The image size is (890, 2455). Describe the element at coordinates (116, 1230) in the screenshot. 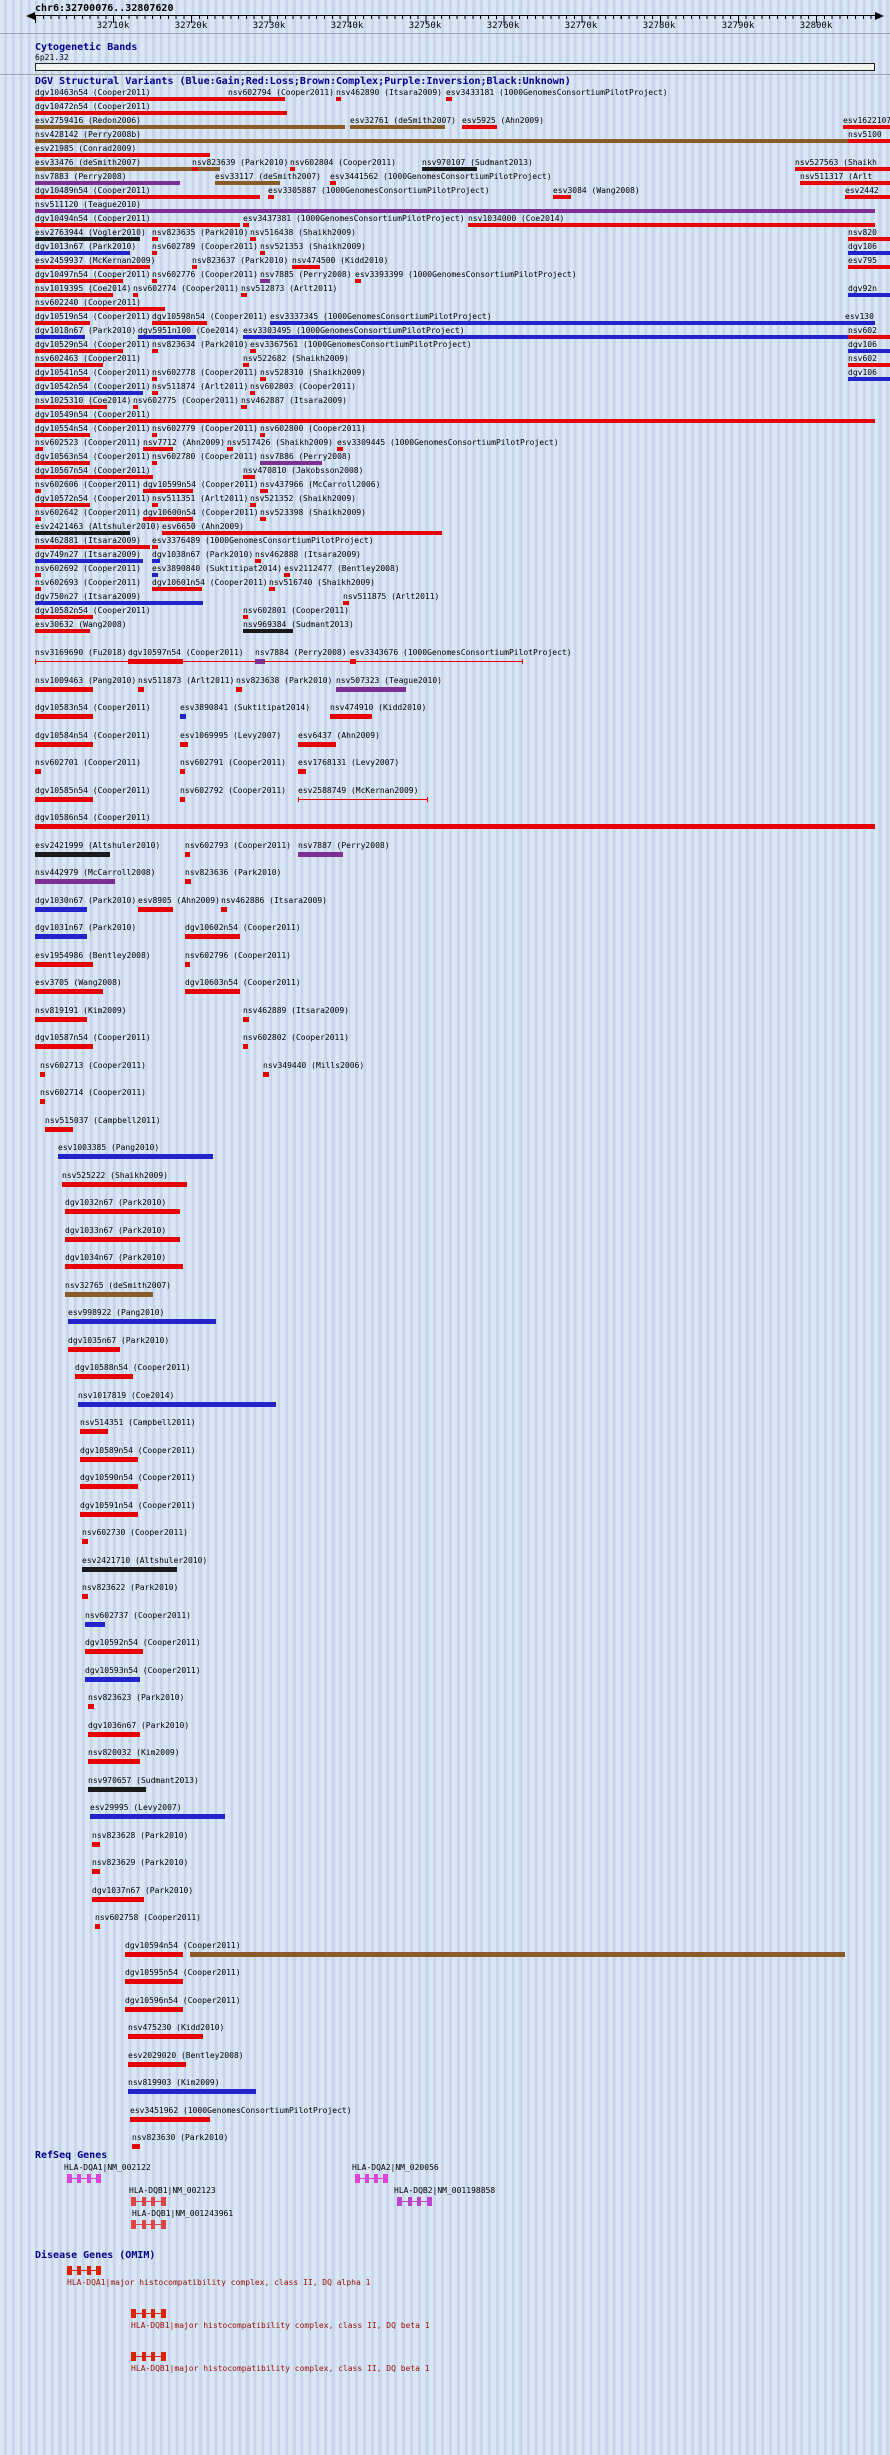

I see `variant-label: dgv1033n67 (Park2010)` at that location.